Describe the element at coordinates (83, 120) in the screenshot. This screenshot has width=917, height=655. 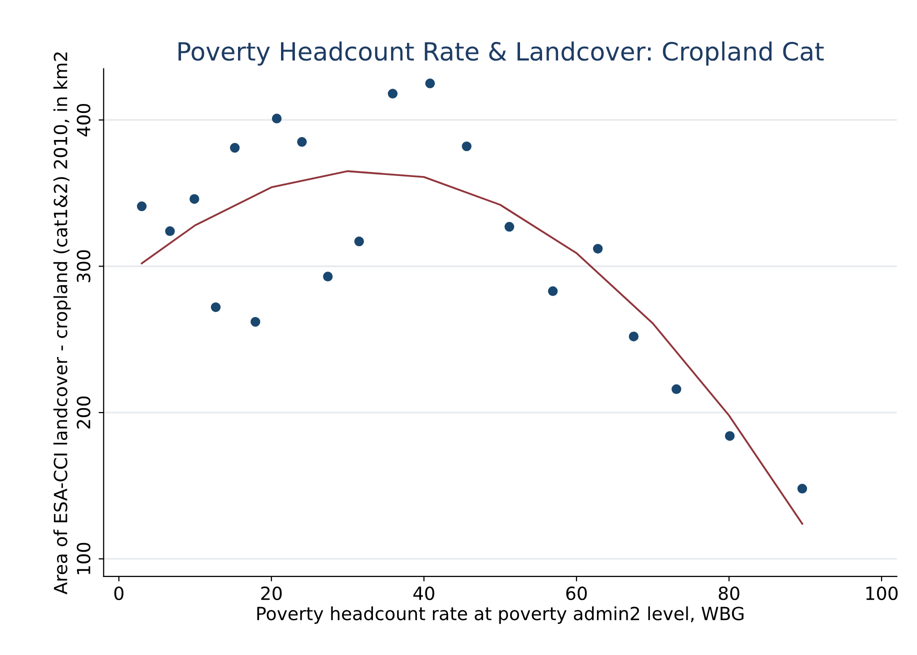
I see `y-tick-label: 400` at that location.